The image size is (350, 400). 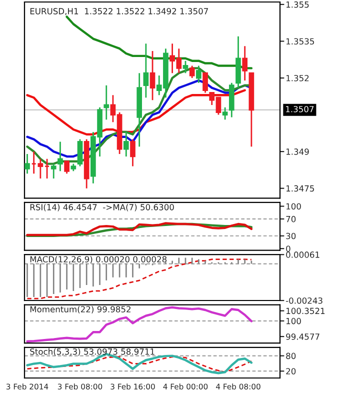 What do you see at coordinates (304, 300) in the screenshot?
I see `y-tick-label: -0.00243` at bounding box center [304, 300].